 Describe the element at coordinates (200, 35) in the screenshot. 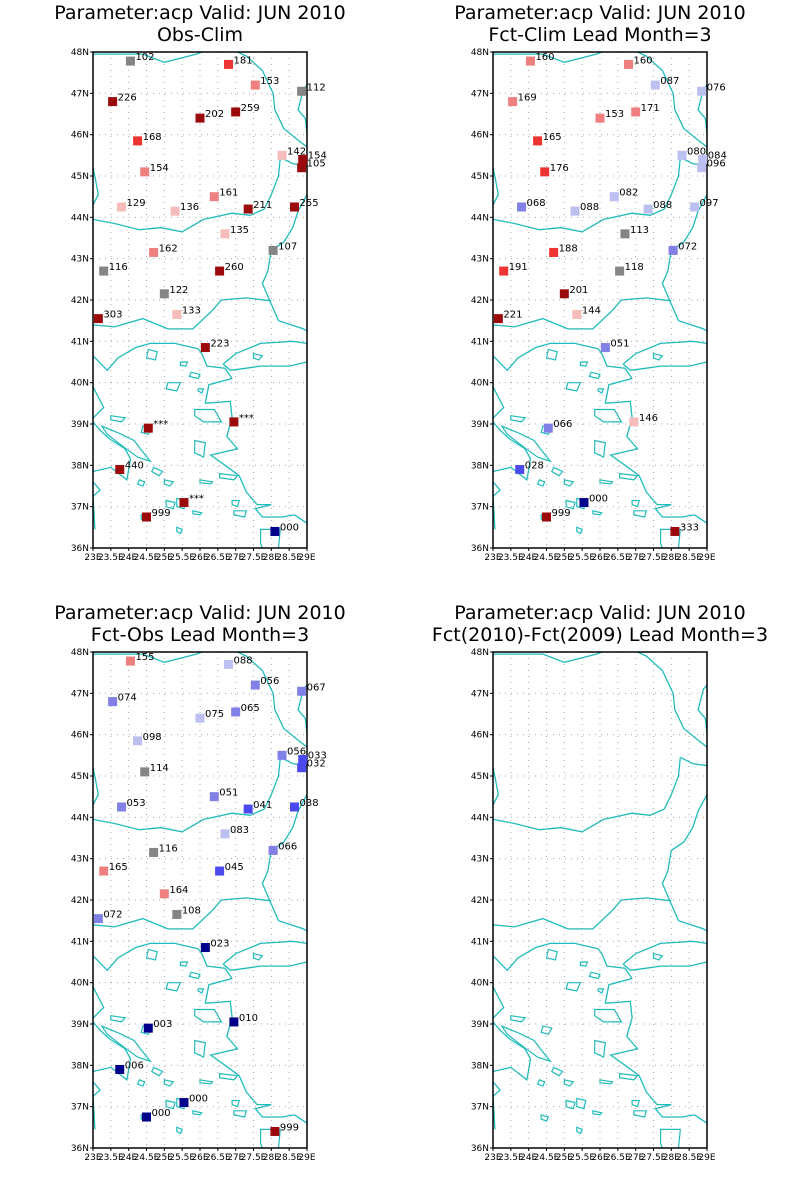

I see `panel-title-line2: Obs-Clim` at that location.